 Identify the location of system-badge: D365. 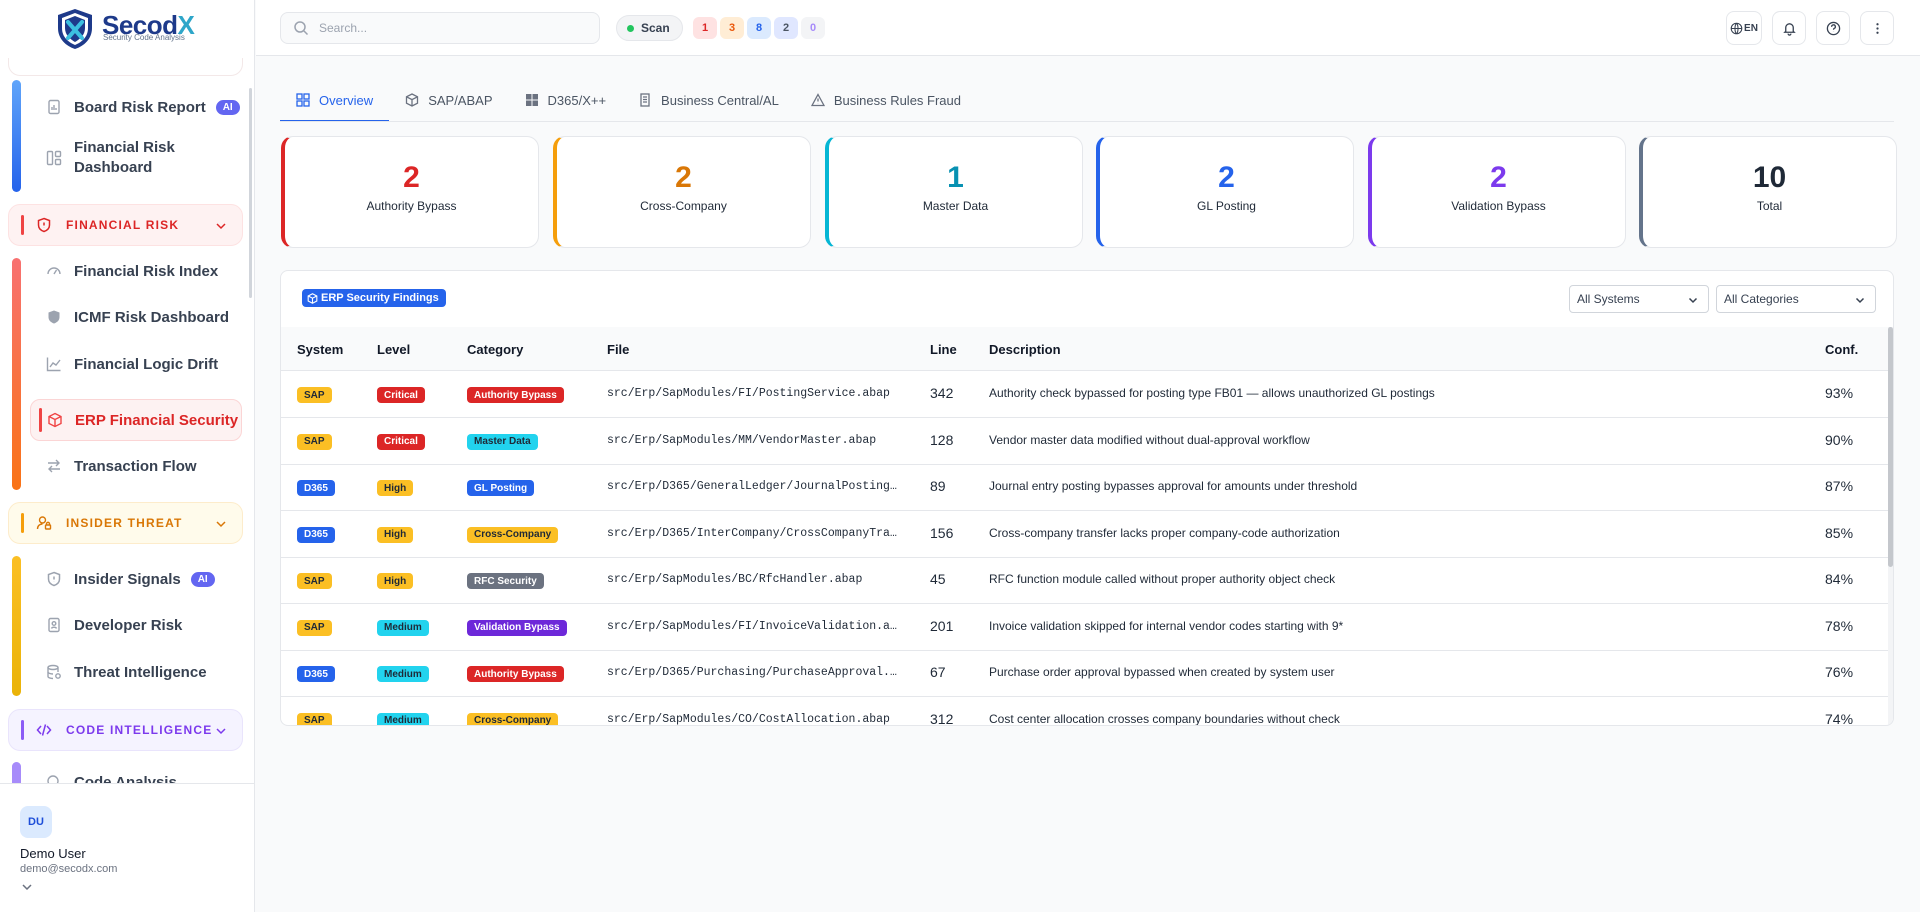
(316, 488).